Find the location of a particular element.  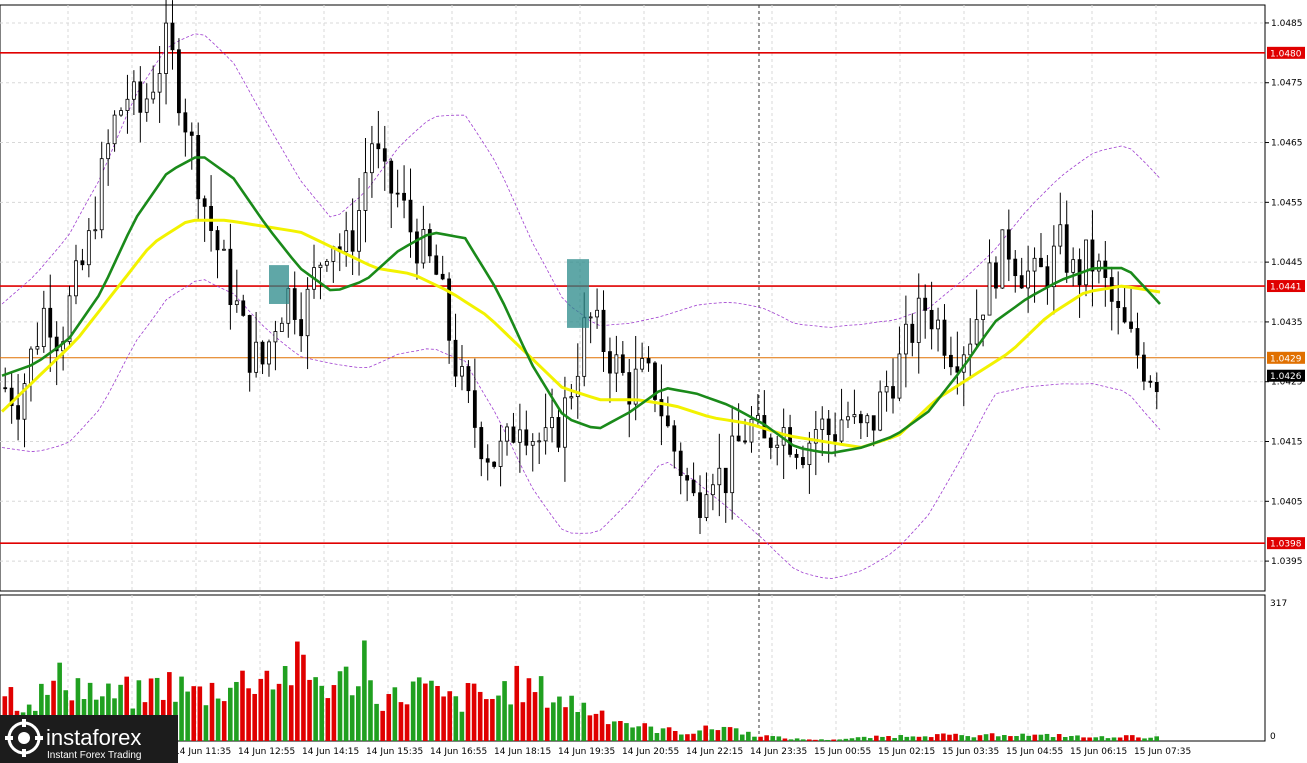

level-tag-label: 1.0441 is located at coordinates (1286, 288).